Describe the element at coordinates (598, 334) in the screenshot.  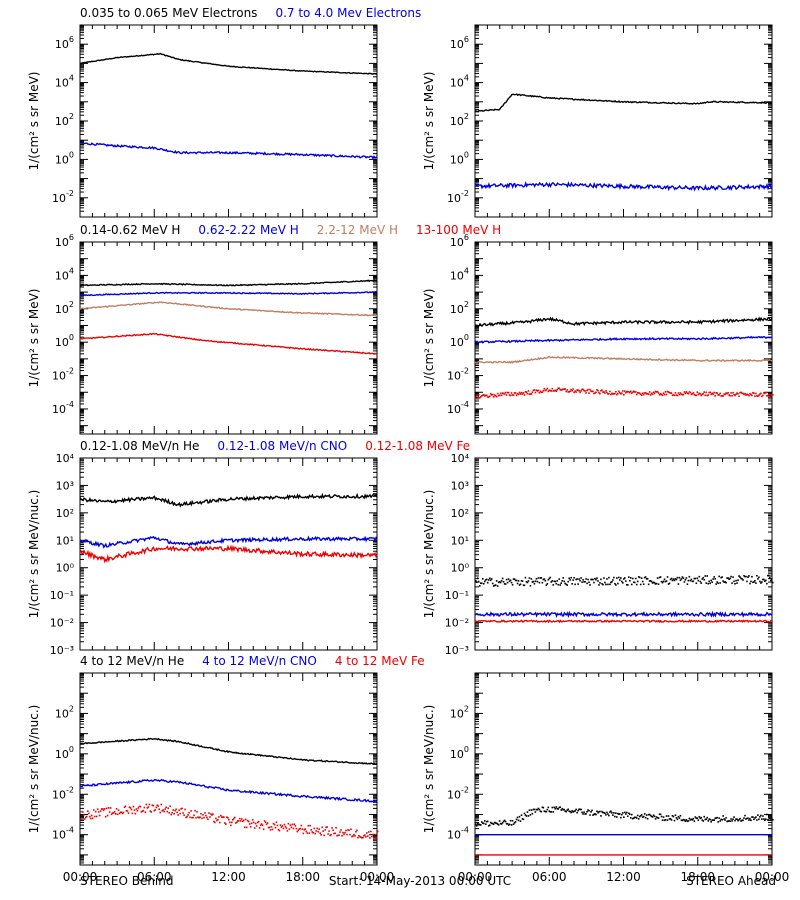
I see `panel: 10-4 10-2 100 102 104 106 1/(cm² s sr MeV)` at that location.